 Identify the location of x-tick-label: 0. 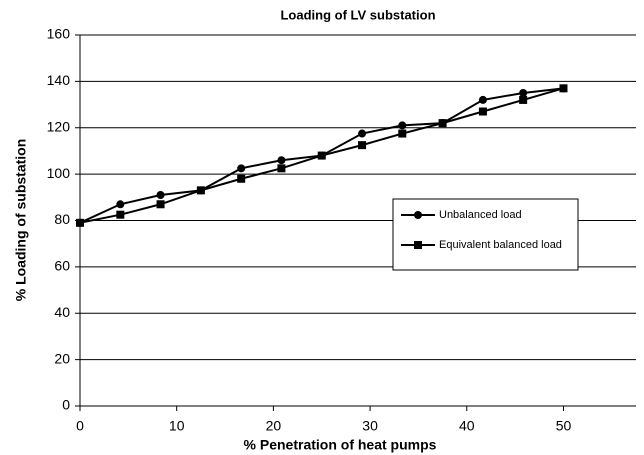
(80, 426).